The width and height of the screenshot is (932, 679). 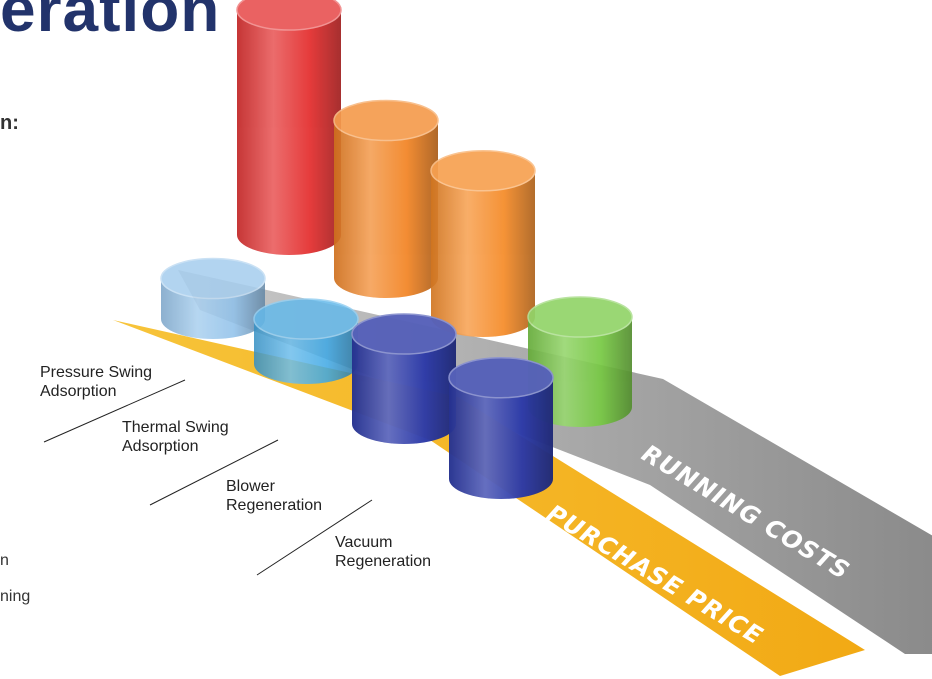 I want to click on section-subheading: n:, so click(x=9, y=123).